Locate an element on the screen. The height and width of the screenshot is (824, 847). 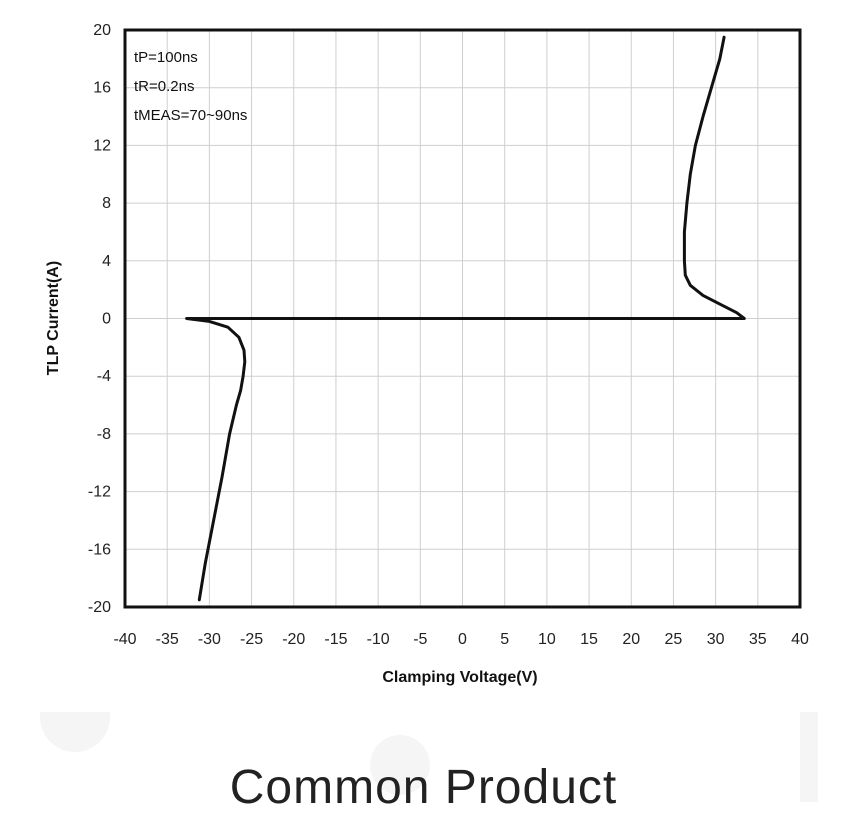
x-tick-label: -15 is located at coordinates (335, 639).